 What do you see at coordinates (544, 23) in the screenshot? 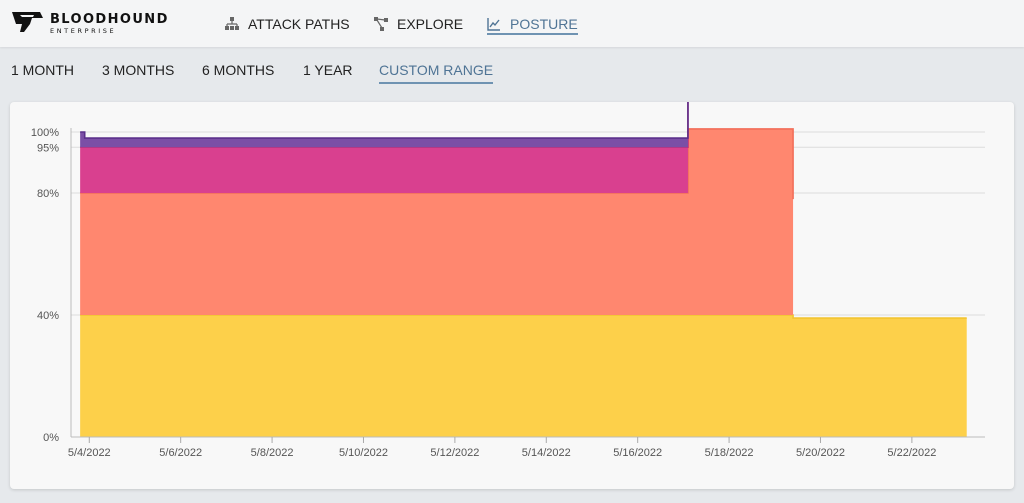
I see `nav-posture-label: POSTURE` at bounding box center [544, 23].